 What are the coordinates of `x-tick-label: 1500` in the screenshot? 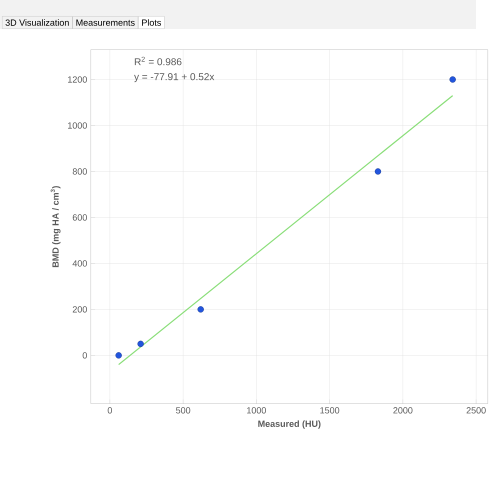 It's located at (330, 410).